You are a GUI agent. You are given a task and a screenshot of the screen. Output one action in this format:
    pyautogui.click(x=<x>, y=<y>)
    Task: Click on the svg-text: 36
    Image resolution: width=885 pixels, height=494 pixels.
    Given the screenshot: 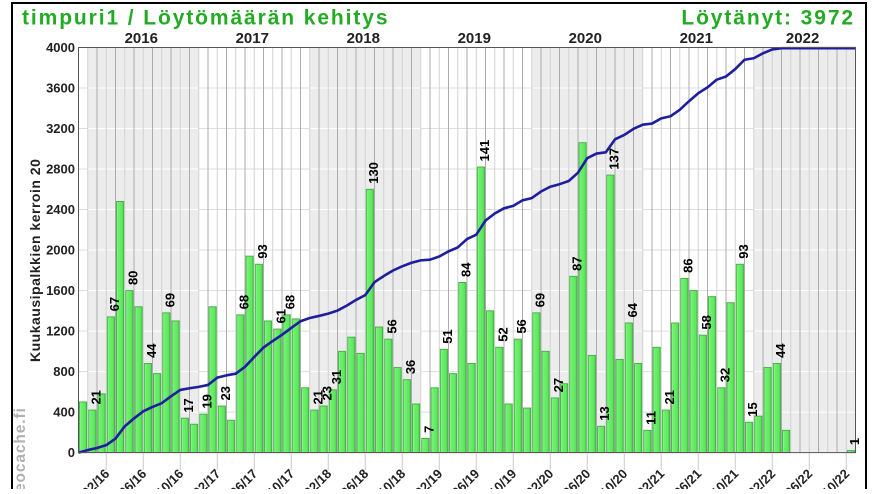 What is the action you would take?
    pyautogui.click(x=410, y=367)
    